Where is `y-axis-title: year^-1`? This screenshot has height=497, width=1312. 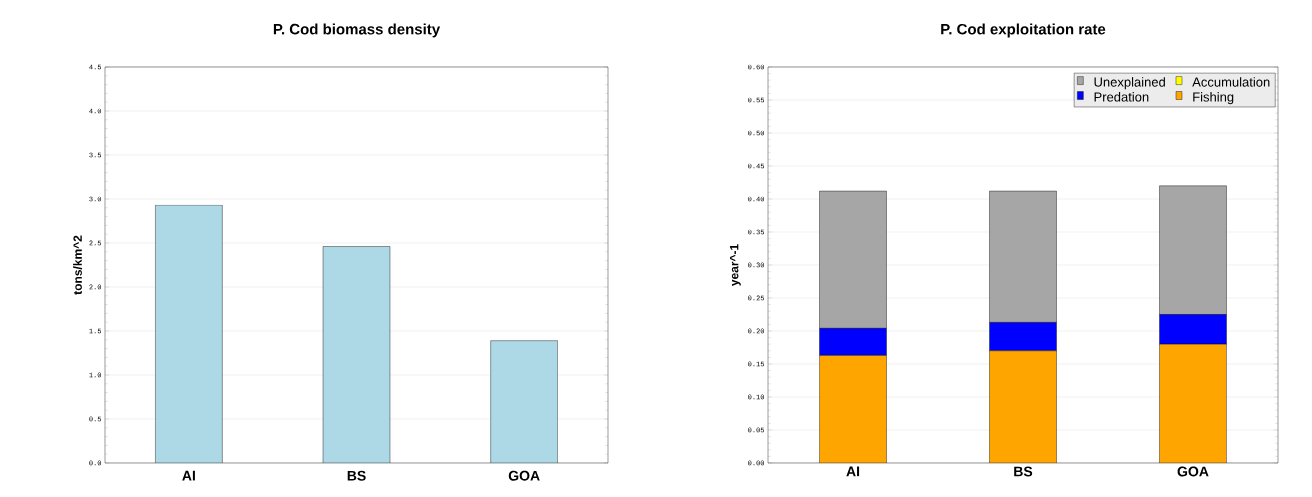
y-axis-title: year^-1 is located at coordinates (735, 265).